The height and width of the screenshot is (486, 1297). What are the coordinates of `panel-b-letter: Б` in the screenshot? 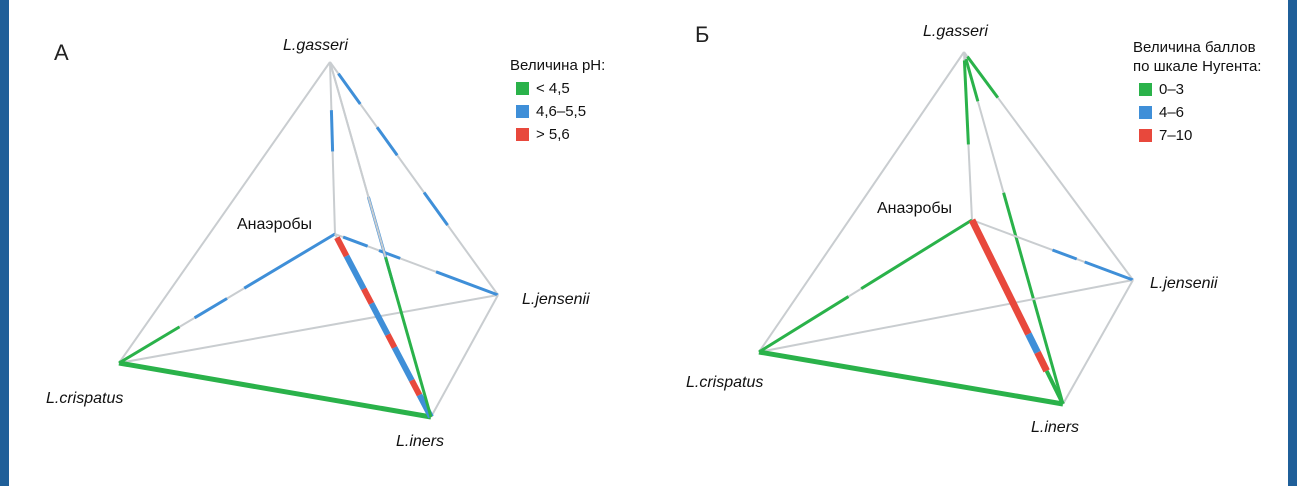 It's located at (702, 34).